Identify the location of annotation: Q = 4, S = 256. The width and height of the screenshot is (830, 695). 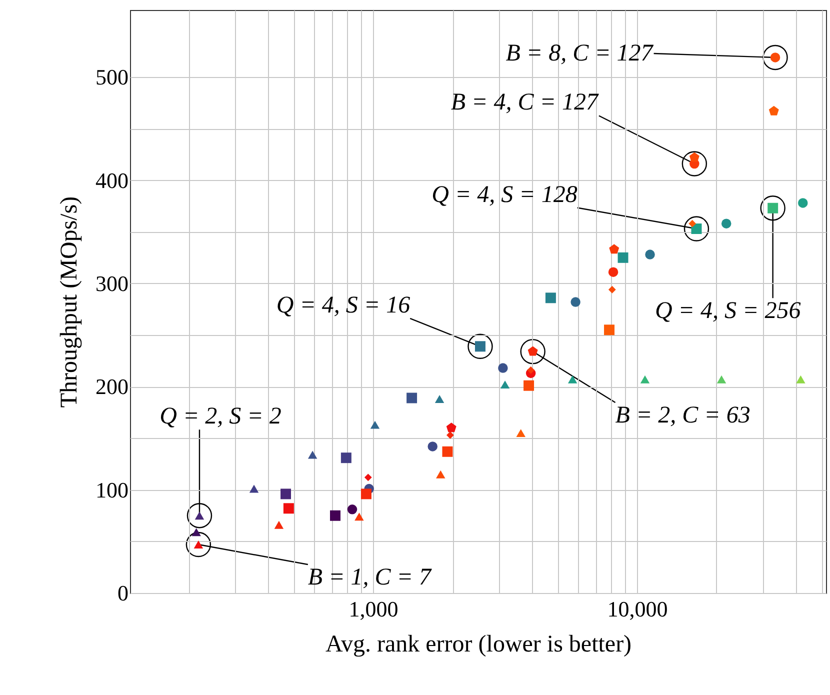
(727, 311).